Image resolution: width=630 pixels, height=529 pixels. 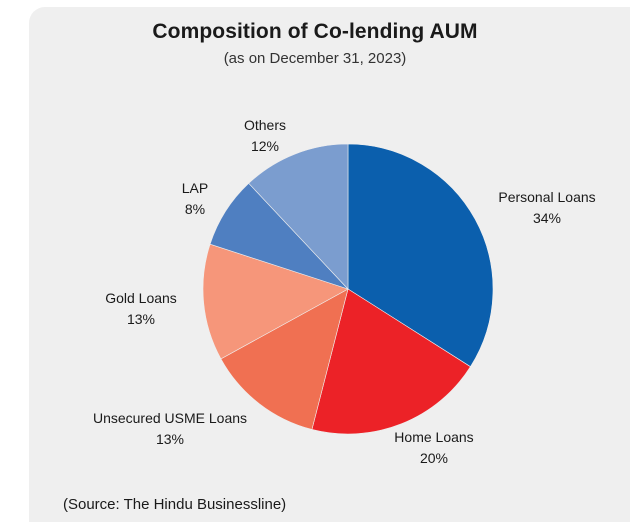 What do you see at coordinates (391, 361) in the screenshot?
I see `pie-slice-home-loans` at bounding box center [391, 361].